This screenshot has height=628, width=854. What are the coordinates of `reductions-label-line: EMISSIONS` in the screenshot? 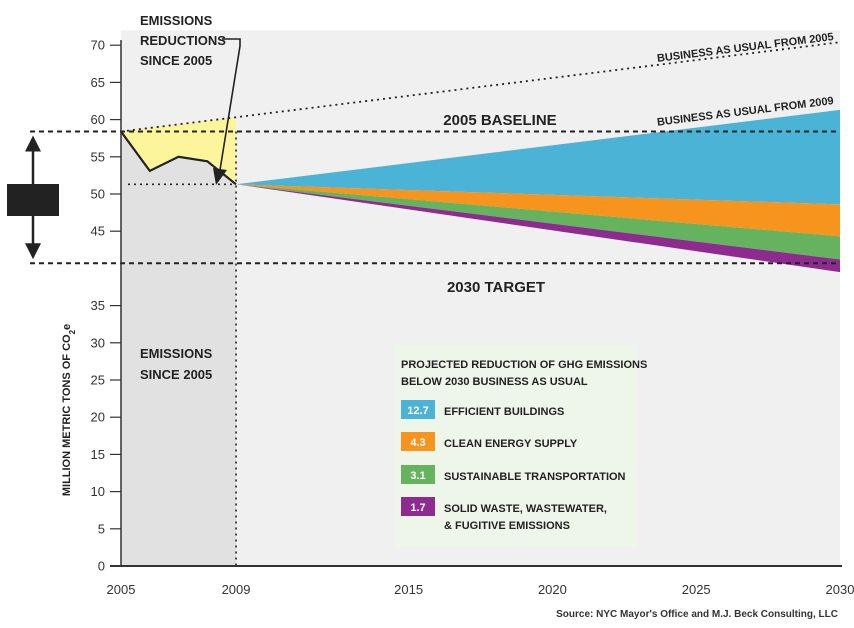 It's located at (176, 20).